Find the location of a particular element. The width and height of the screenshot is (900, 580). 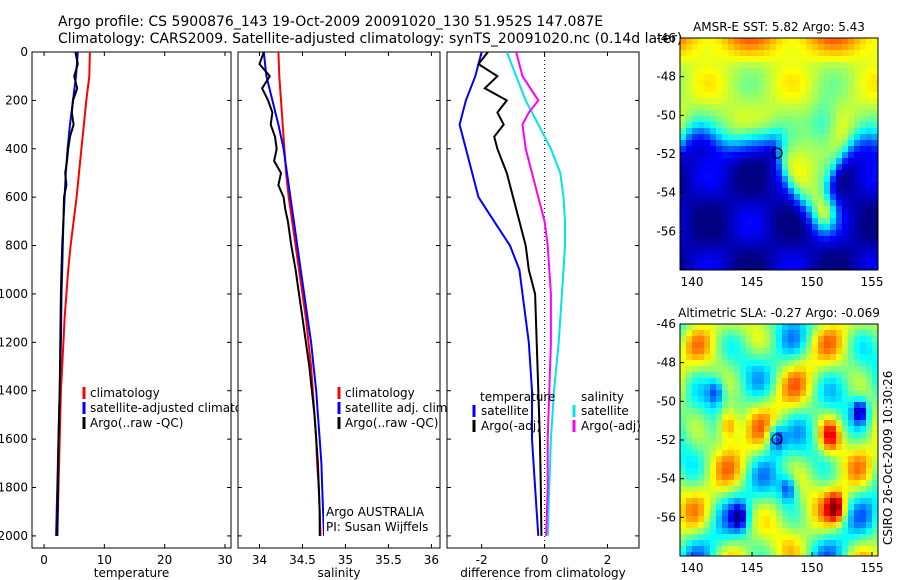

x-axis-label: difference from climatology is located at coordinates (543, 573).